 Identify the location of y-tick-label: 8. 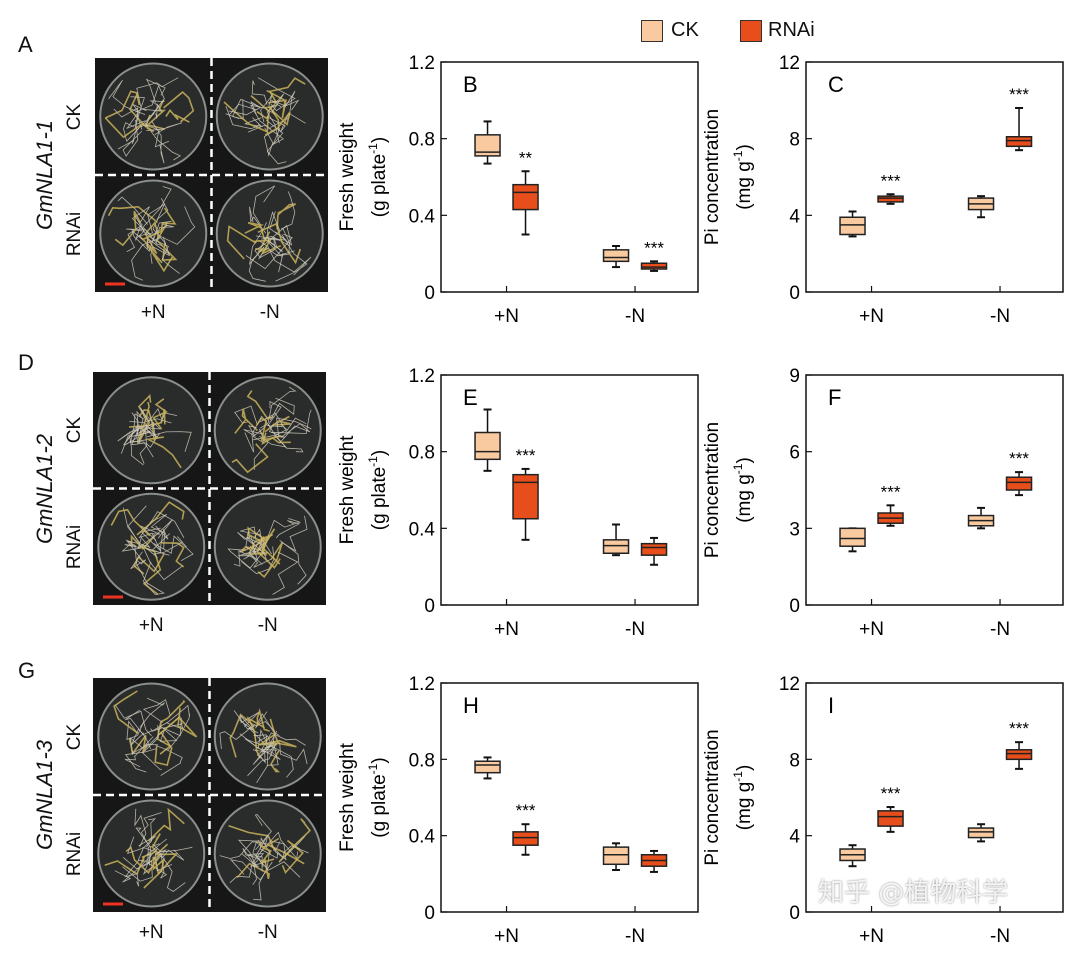
(794, 140).